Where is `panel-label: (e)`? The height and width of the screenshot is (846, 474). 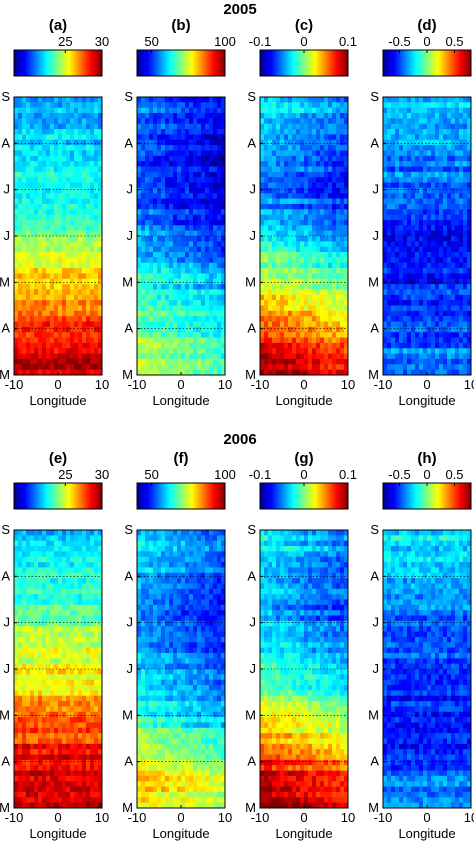 panel-label: (e) is located at coordinates (58, 458).